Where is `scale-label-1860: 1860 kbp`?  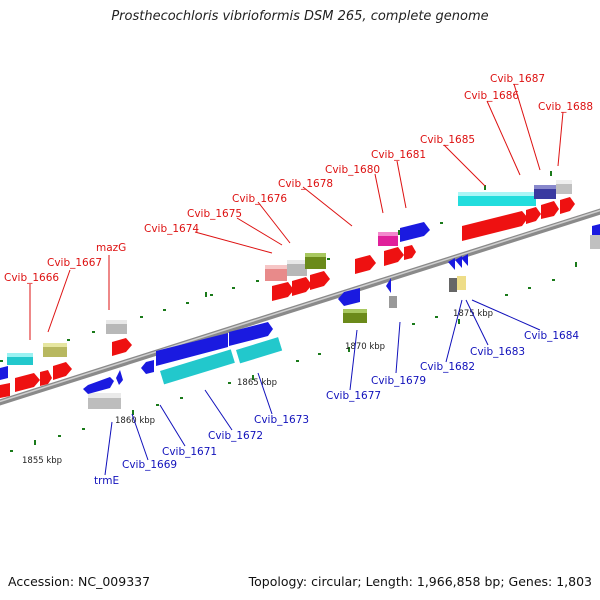
scale-label-1860: 1860 kbp is located at coordinates (135, 421).